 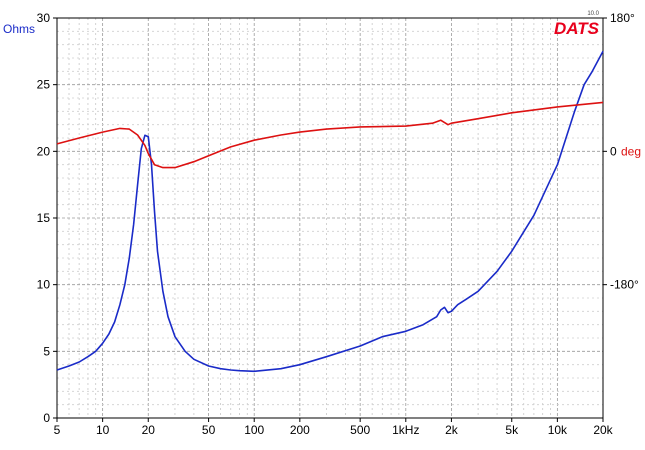 What do you see at coordinates (44, 151) in the screenshot?
I see `y-left-tick-label: 20` at bounding box center [44, 151].